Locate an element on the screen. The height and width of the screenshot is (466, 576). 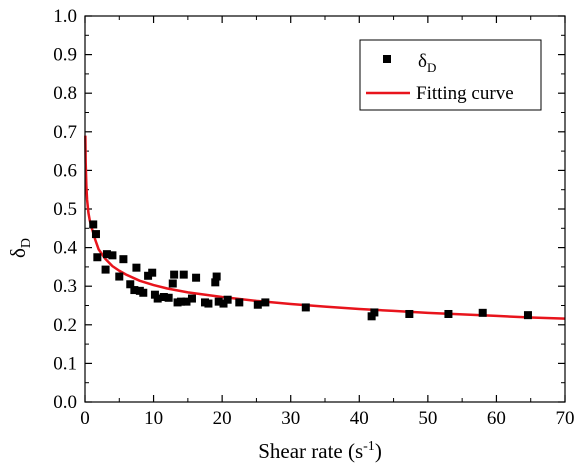
y-tick-label: 1.0 is located at coordinates (65, 16).